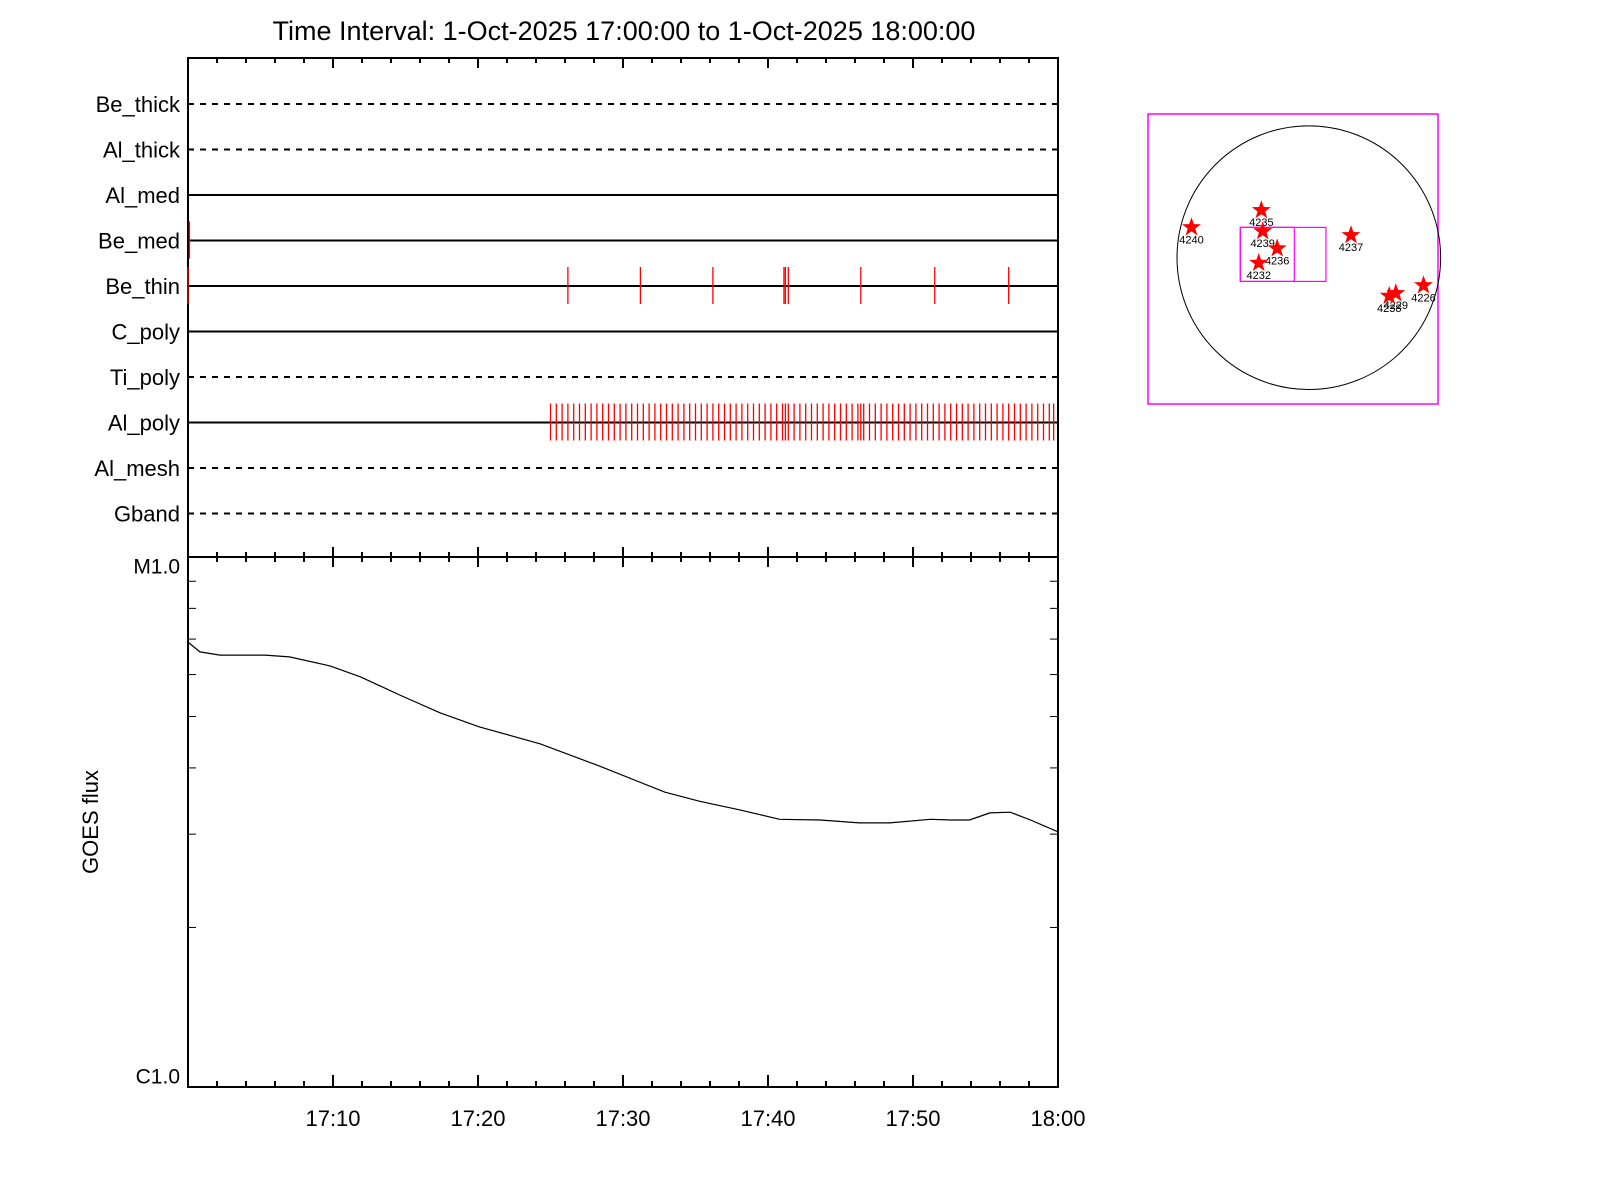 This screenshot has height=1200, width=1600. What do you see at coordinates (912, 1118) in the screenshot?
I see `x-tick-label: 17:50` at bounding box center [912, 1118].